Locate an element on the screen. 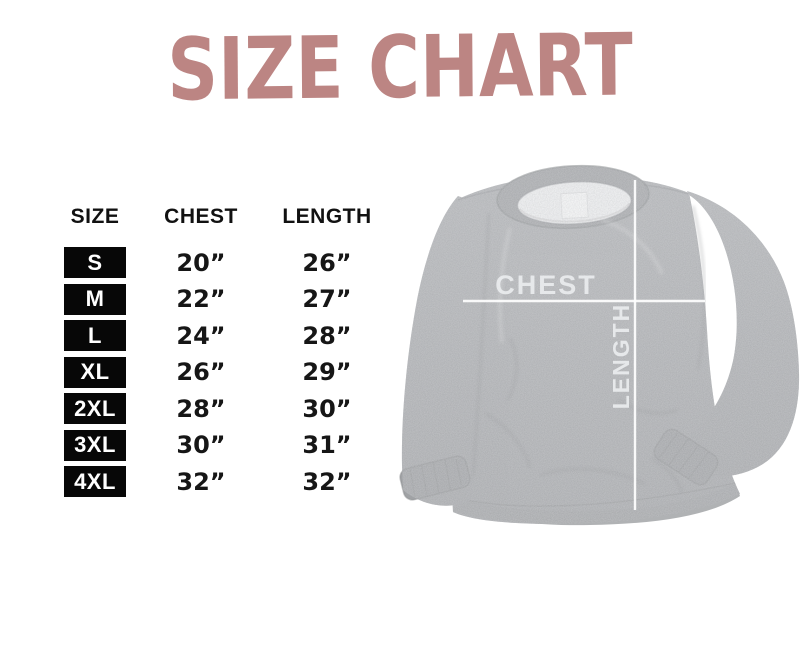 The height and width of the screenshot is (667, 800). size-badge: 4XL is located at coordinates (95, 481).